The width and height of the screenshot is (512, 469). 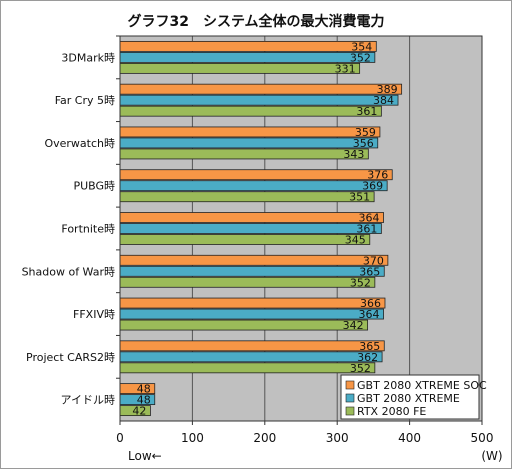 I want to click on legend-box, so click(x=410, y=397).